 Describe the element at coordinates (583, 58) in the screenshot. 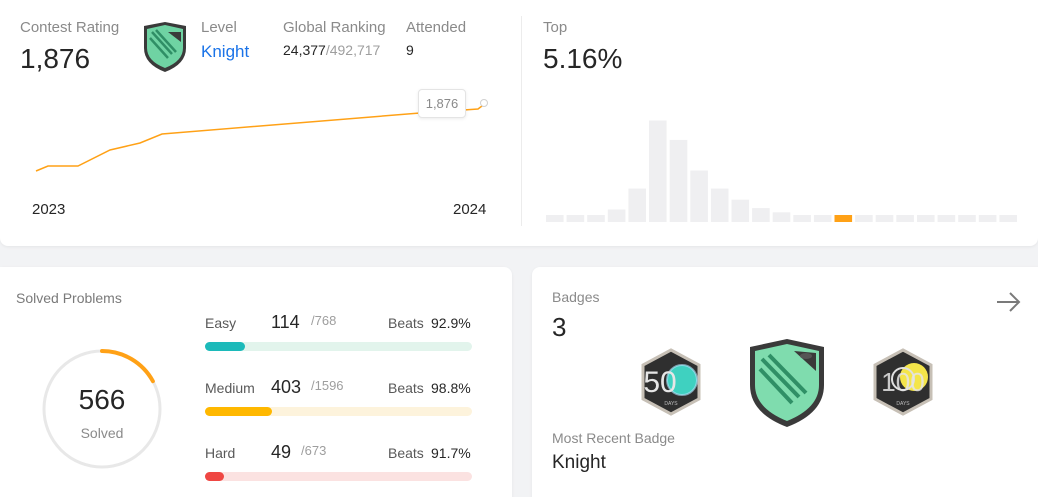

I see `top-percentile-value: 5.16%` at that location.